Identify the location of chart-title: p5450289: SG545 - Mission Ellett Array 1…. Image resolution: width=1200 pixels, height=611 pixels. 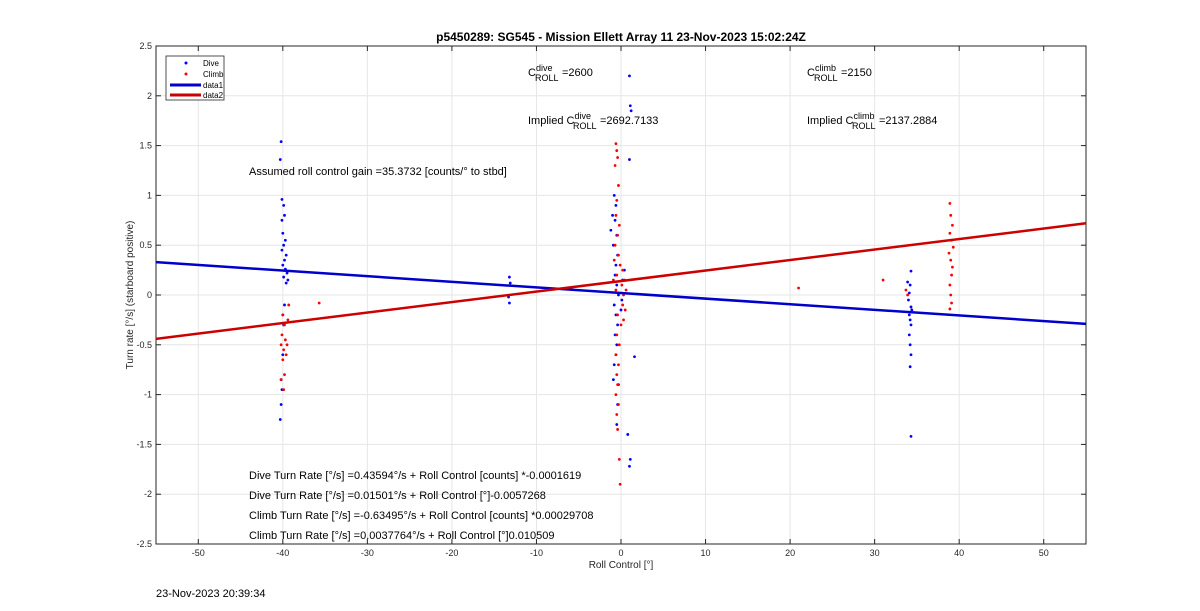
(621, 37).